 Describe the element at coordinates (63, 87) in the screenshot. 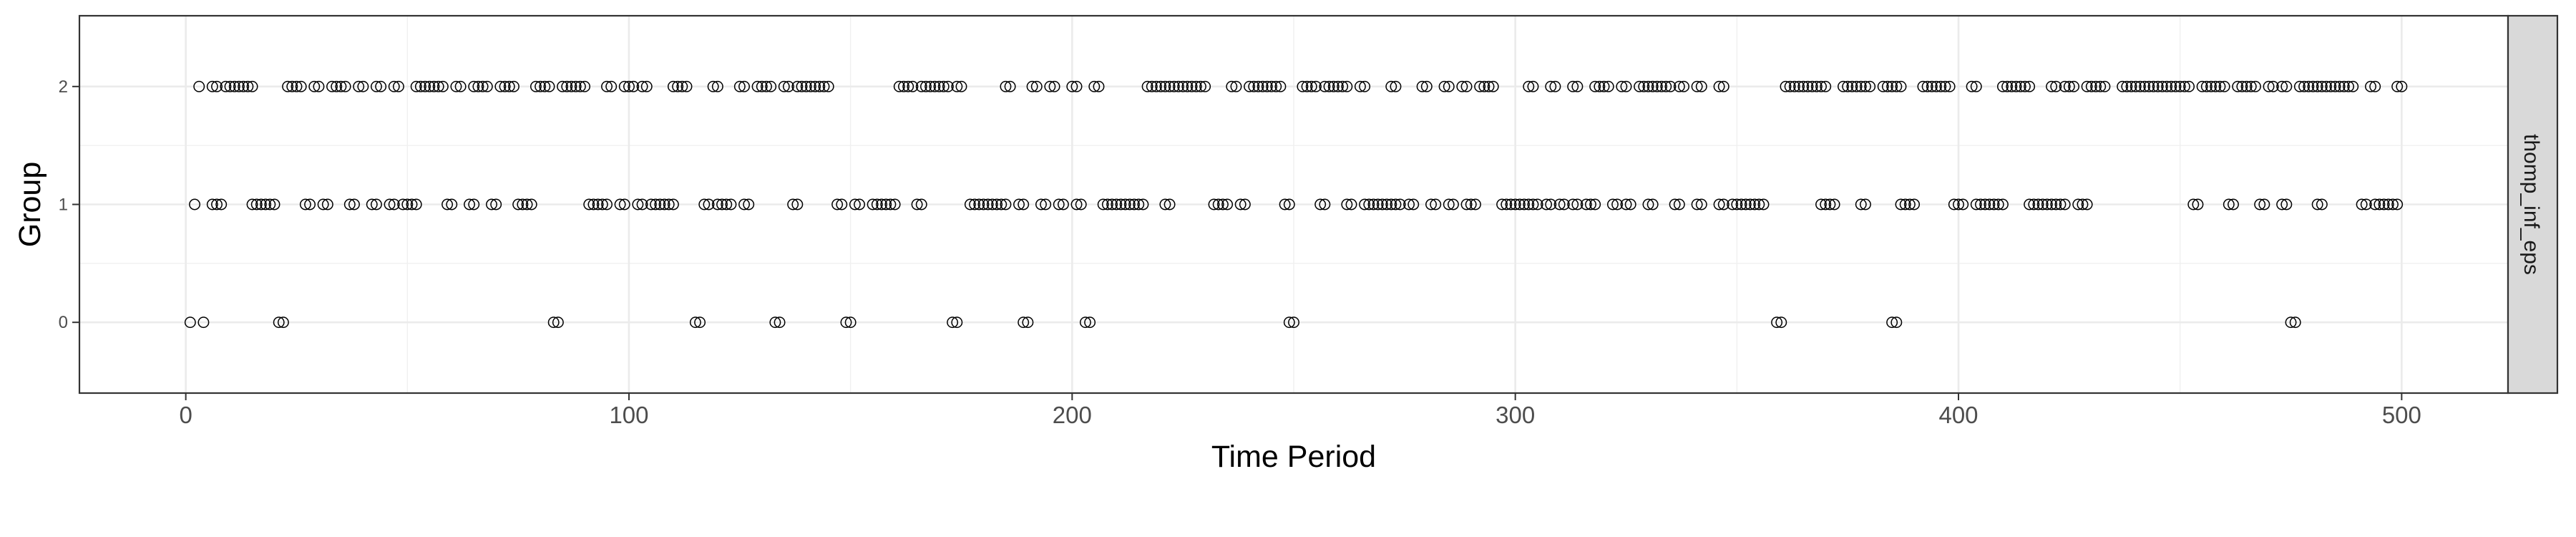

I see `y-tick-label: 2` at that location.